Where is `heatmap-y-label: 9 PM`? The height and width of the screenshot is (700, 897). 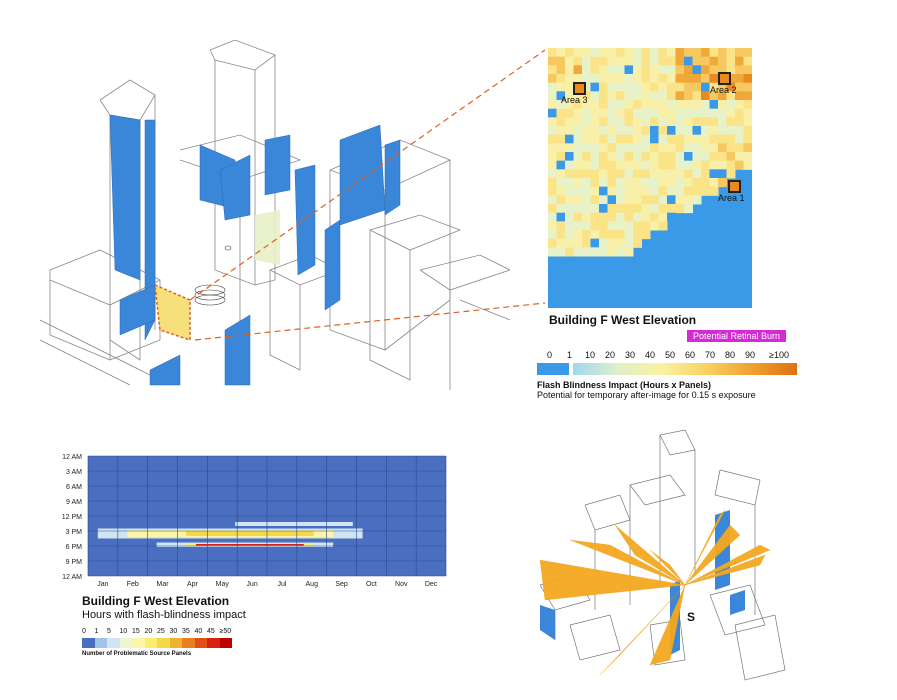
heatmap-y-label: 9 PM is located at coordinates (74, 562).